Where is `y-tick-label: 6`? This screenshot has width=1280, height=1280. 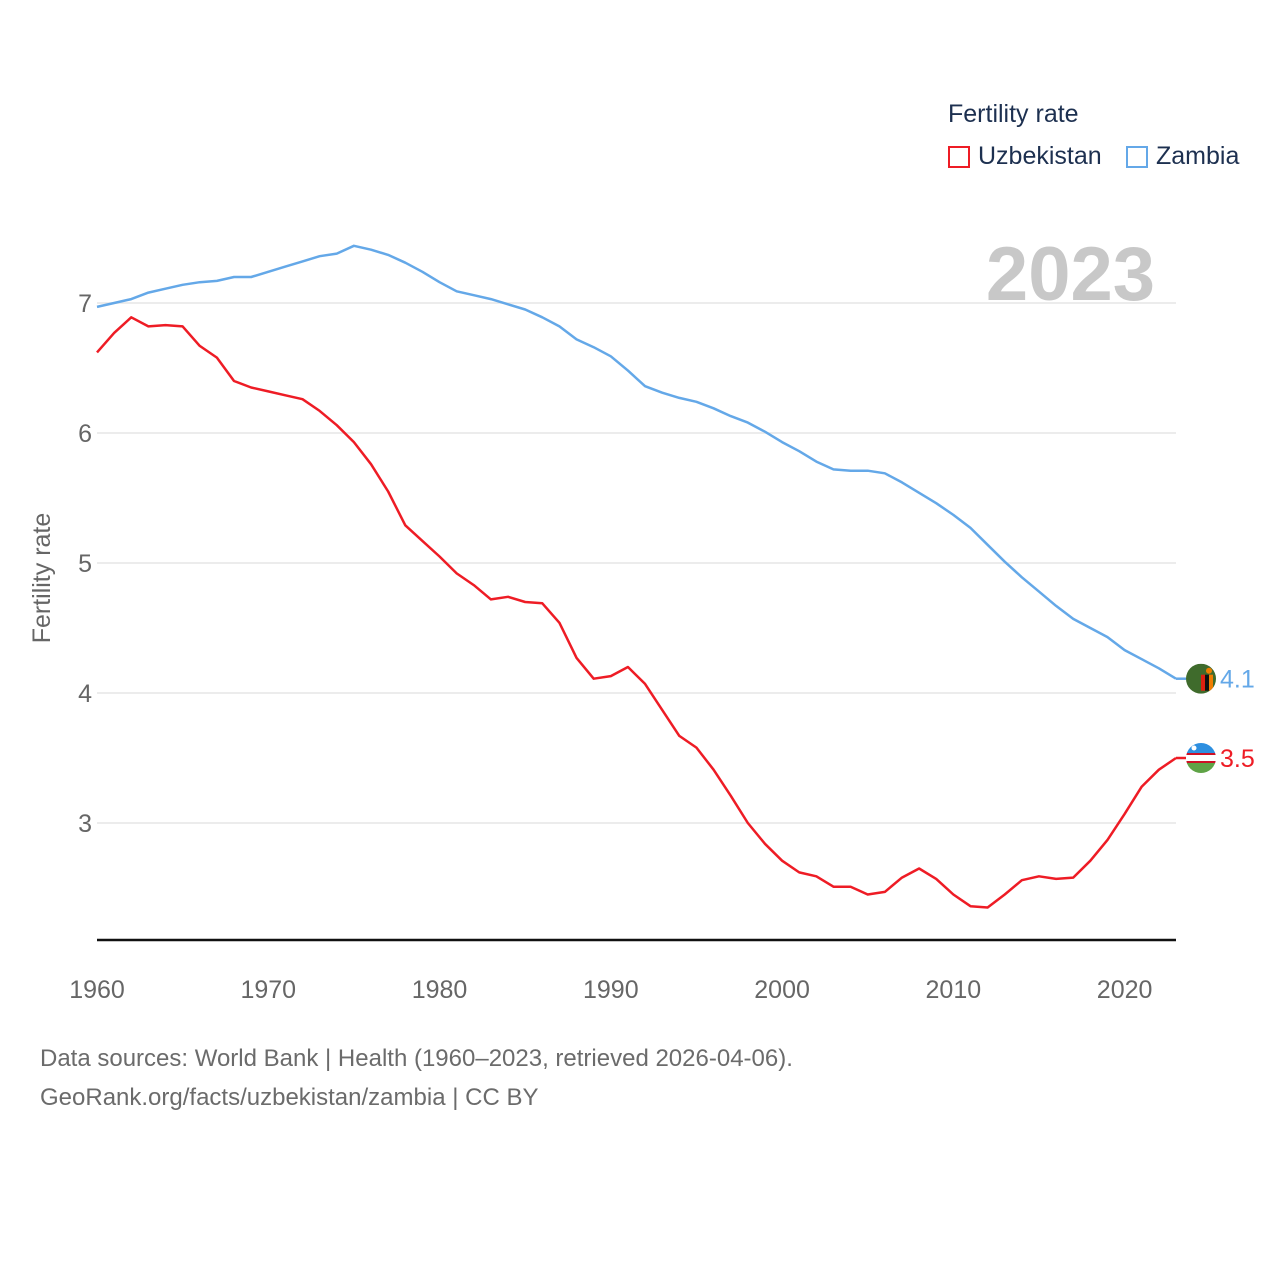 y-tick-label: 6 is located at coordinates (85, 434).